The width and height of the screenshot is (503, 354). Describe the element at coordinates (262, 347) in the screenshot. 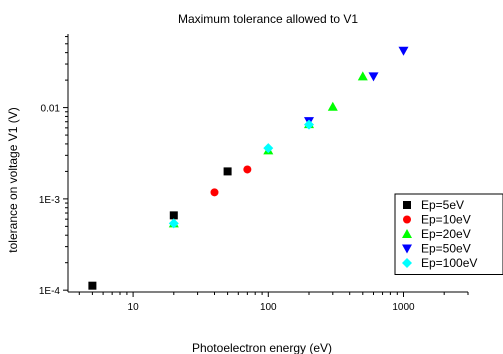

I see `x-axis-label: Photoelectron energy (eV)` at that location.